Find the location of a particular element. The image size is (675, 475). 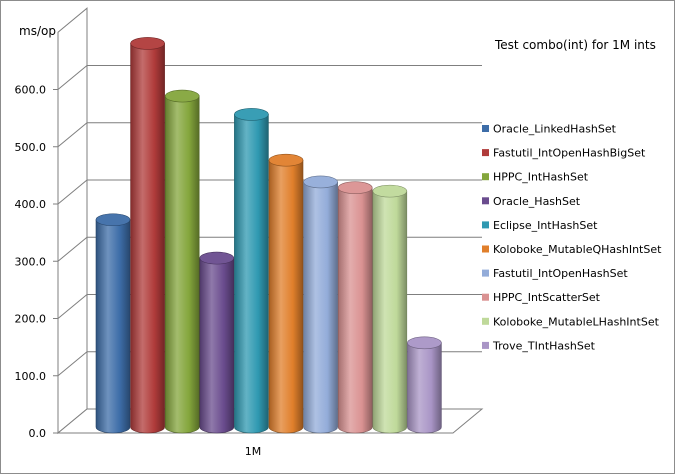

legend-item: HPPC_IntHashSet is located at coordinates (535, 177).